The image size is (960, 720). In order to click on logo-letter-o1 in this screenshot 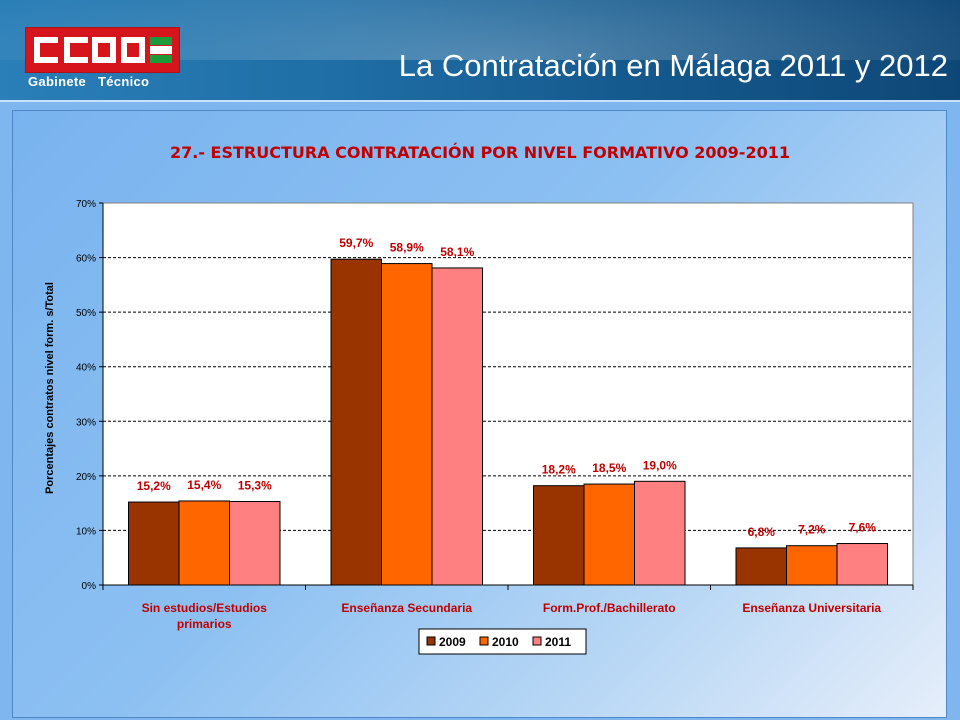, I will do `click(104, 50)`.